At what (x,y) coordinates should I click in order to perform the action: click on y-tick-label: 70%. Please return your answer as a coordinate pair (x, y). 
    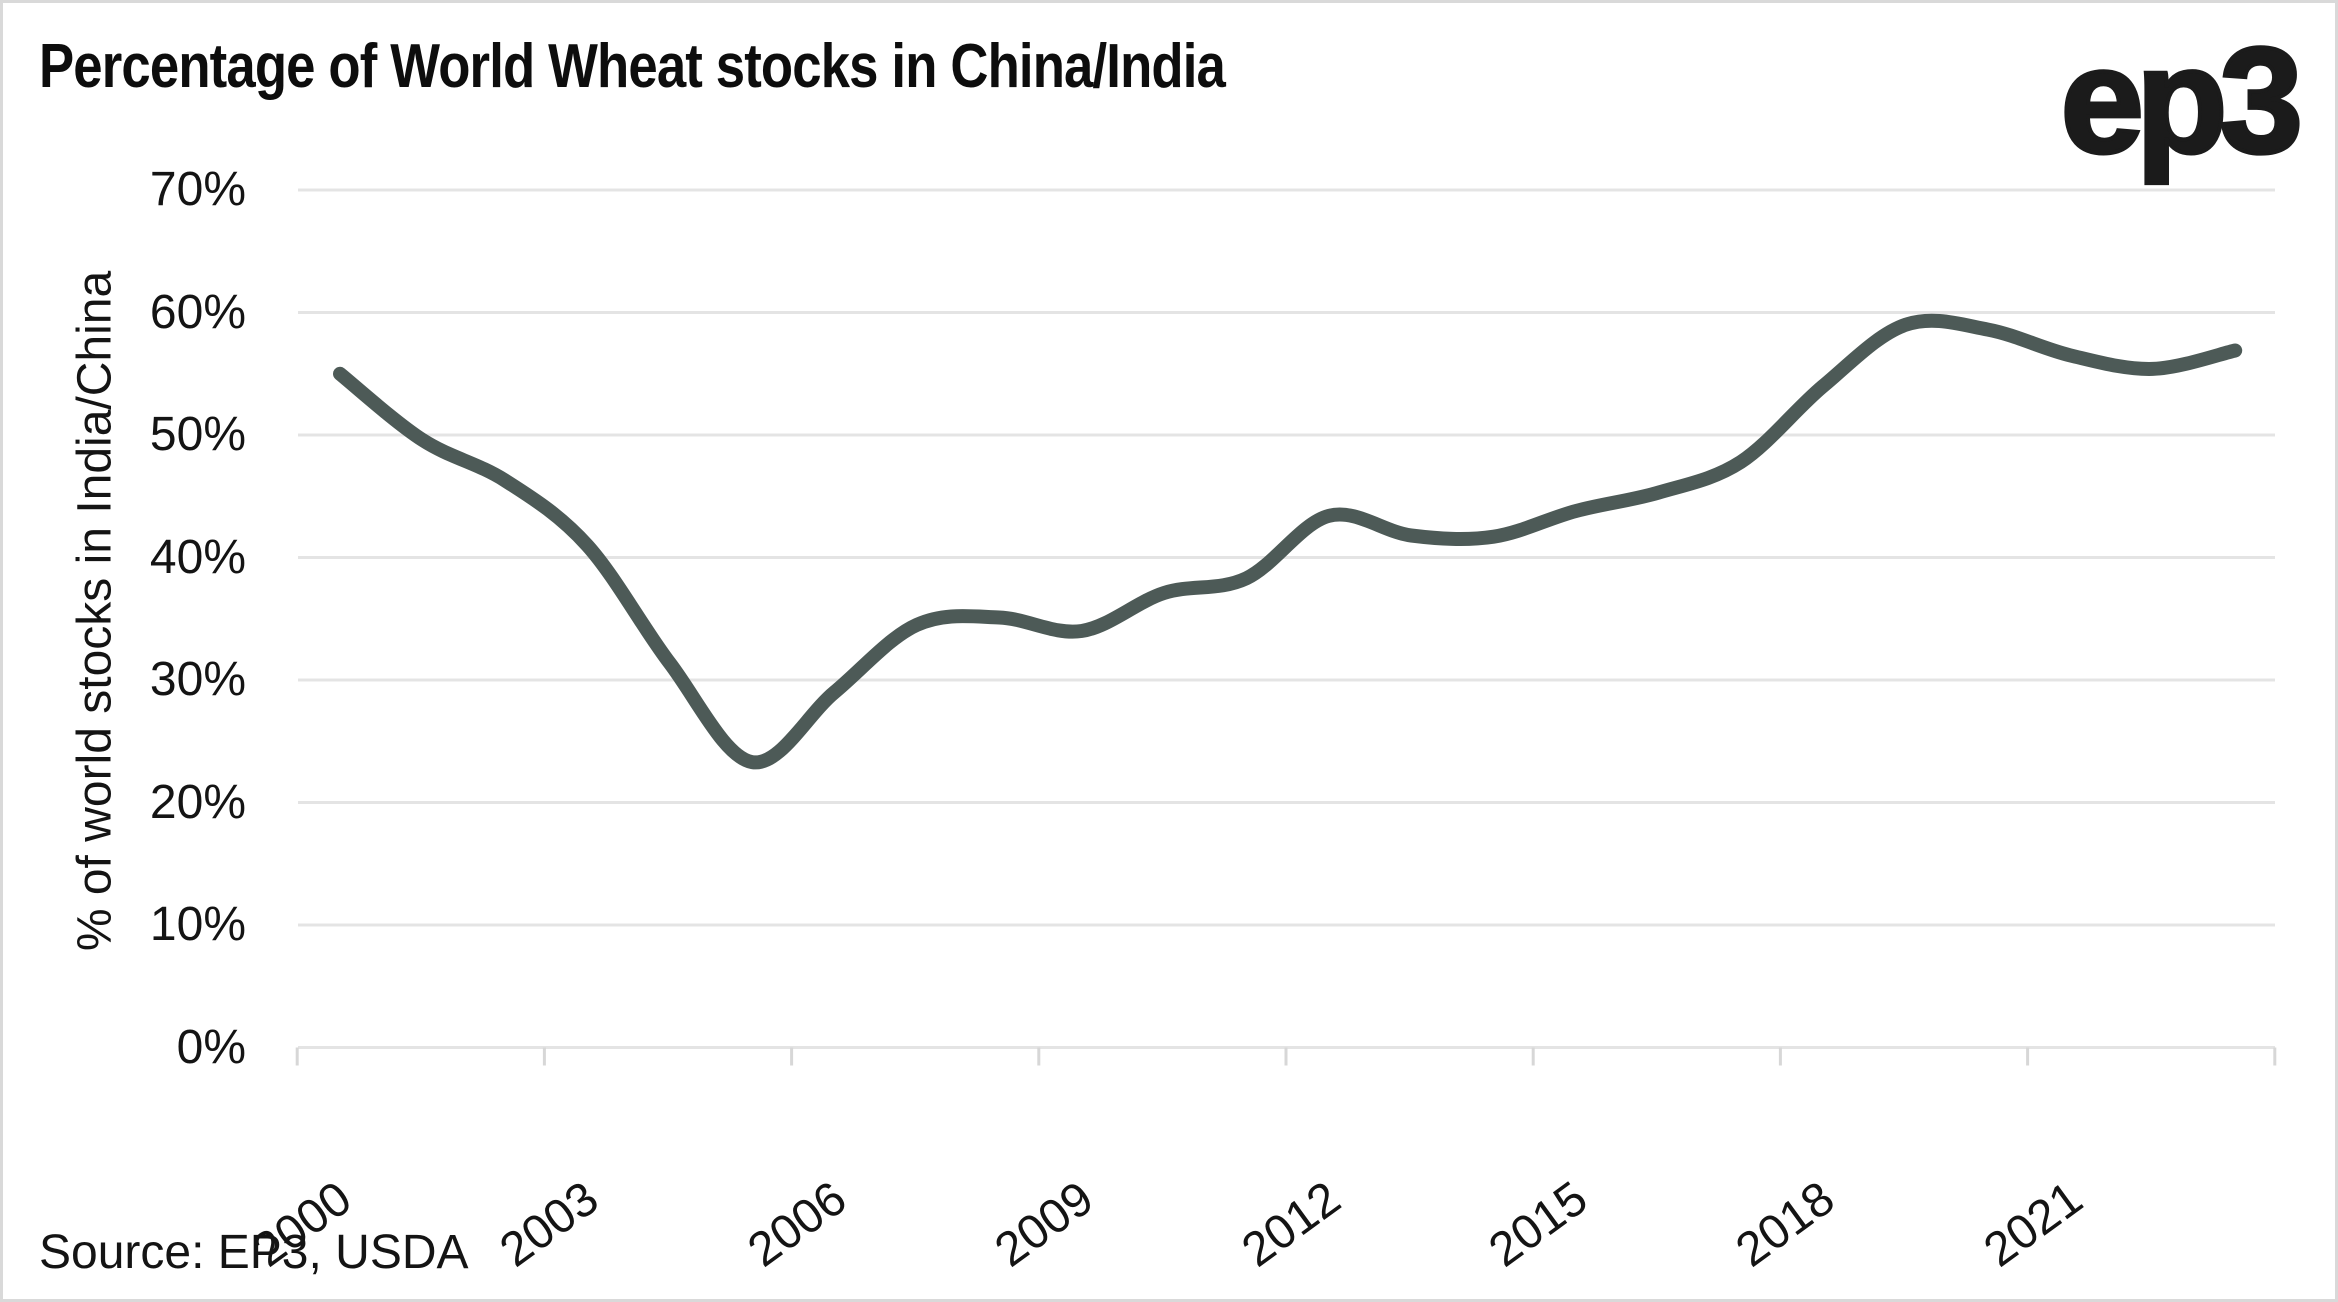
    Looking at the image, I should click on (197, 189).